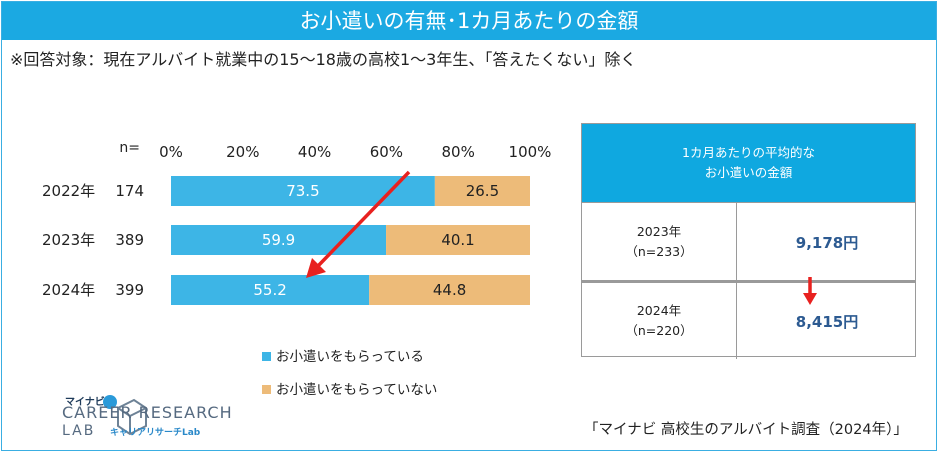 The image size is (940, 454). Describe the element at coordinates (316, 268) in the screenshot. I see `trend-arrow-head` at that location.